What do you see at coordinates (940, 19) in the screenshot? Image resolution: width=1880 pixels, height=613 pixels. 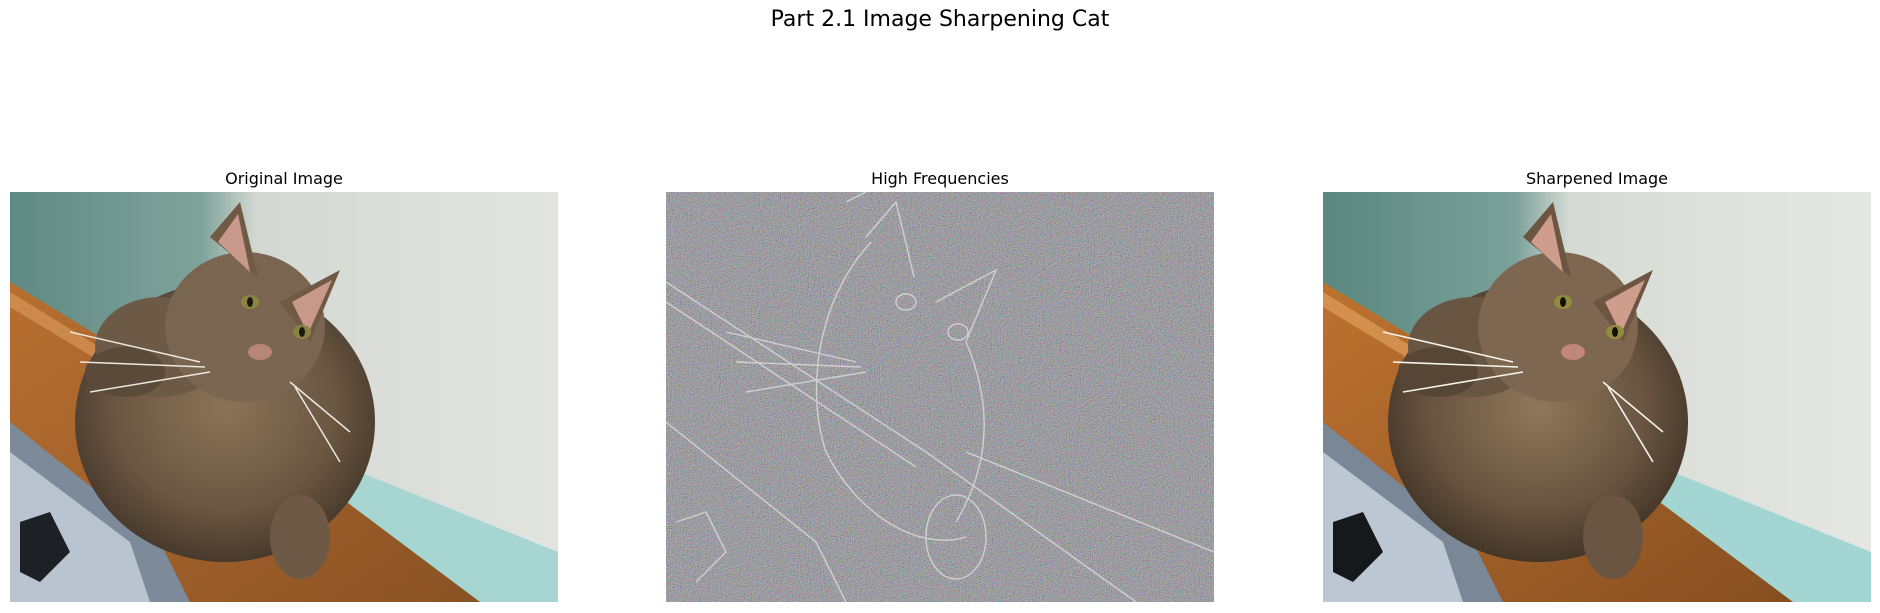 I see `figure-title: Part 2.1 Image Sharpening Cat` at bounding box center [940, 19].